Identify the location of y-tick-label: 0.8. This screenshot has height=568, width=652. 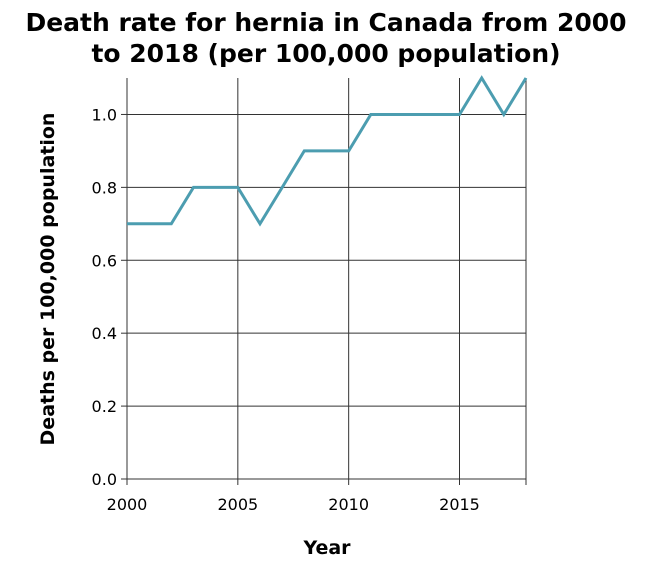
(104, 187).